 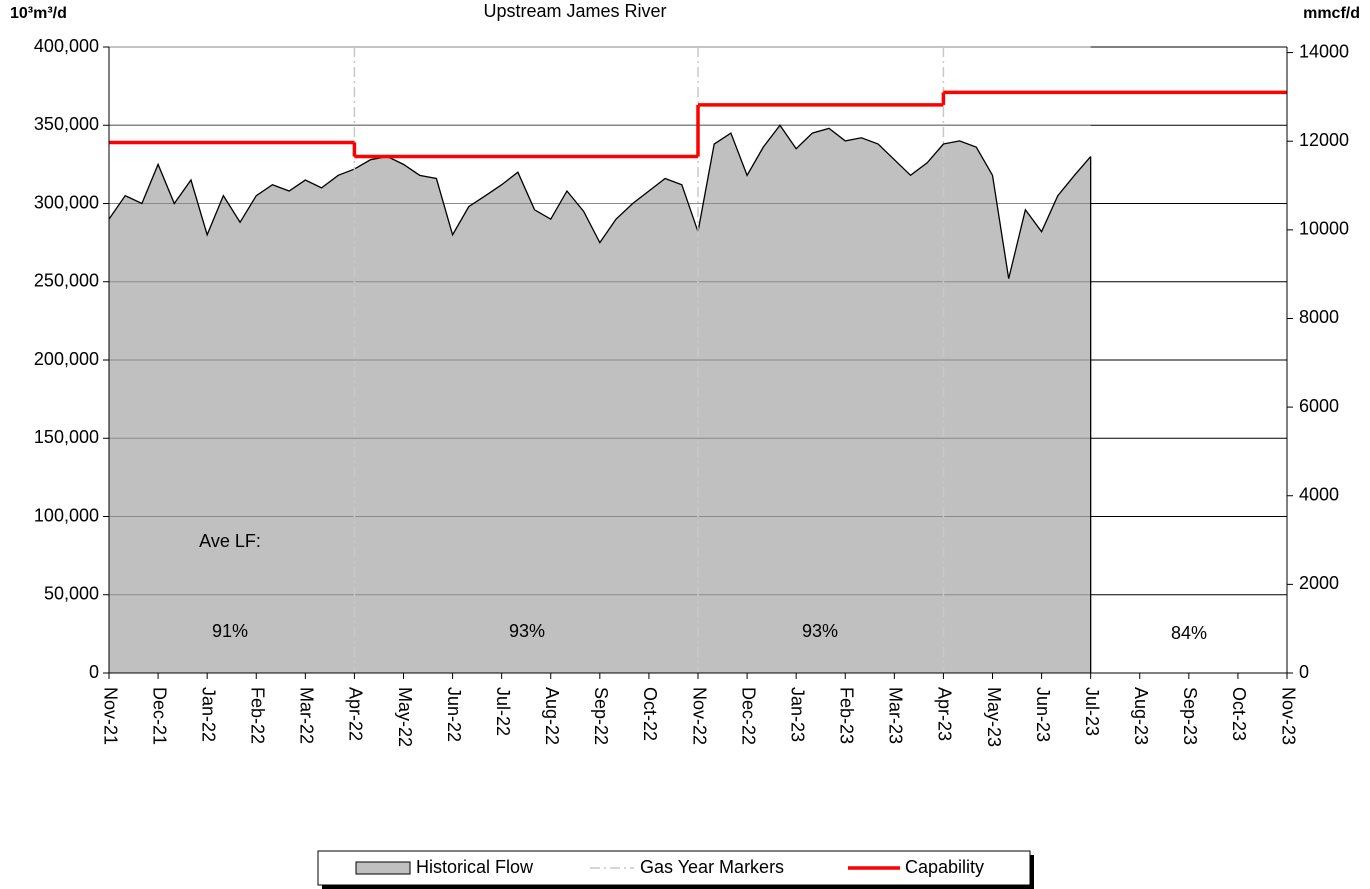 What do you see at coordinates (356, 714) in the screenshot?
I see `x-tick-label: Apr-22` at bounding box center [356, 714].